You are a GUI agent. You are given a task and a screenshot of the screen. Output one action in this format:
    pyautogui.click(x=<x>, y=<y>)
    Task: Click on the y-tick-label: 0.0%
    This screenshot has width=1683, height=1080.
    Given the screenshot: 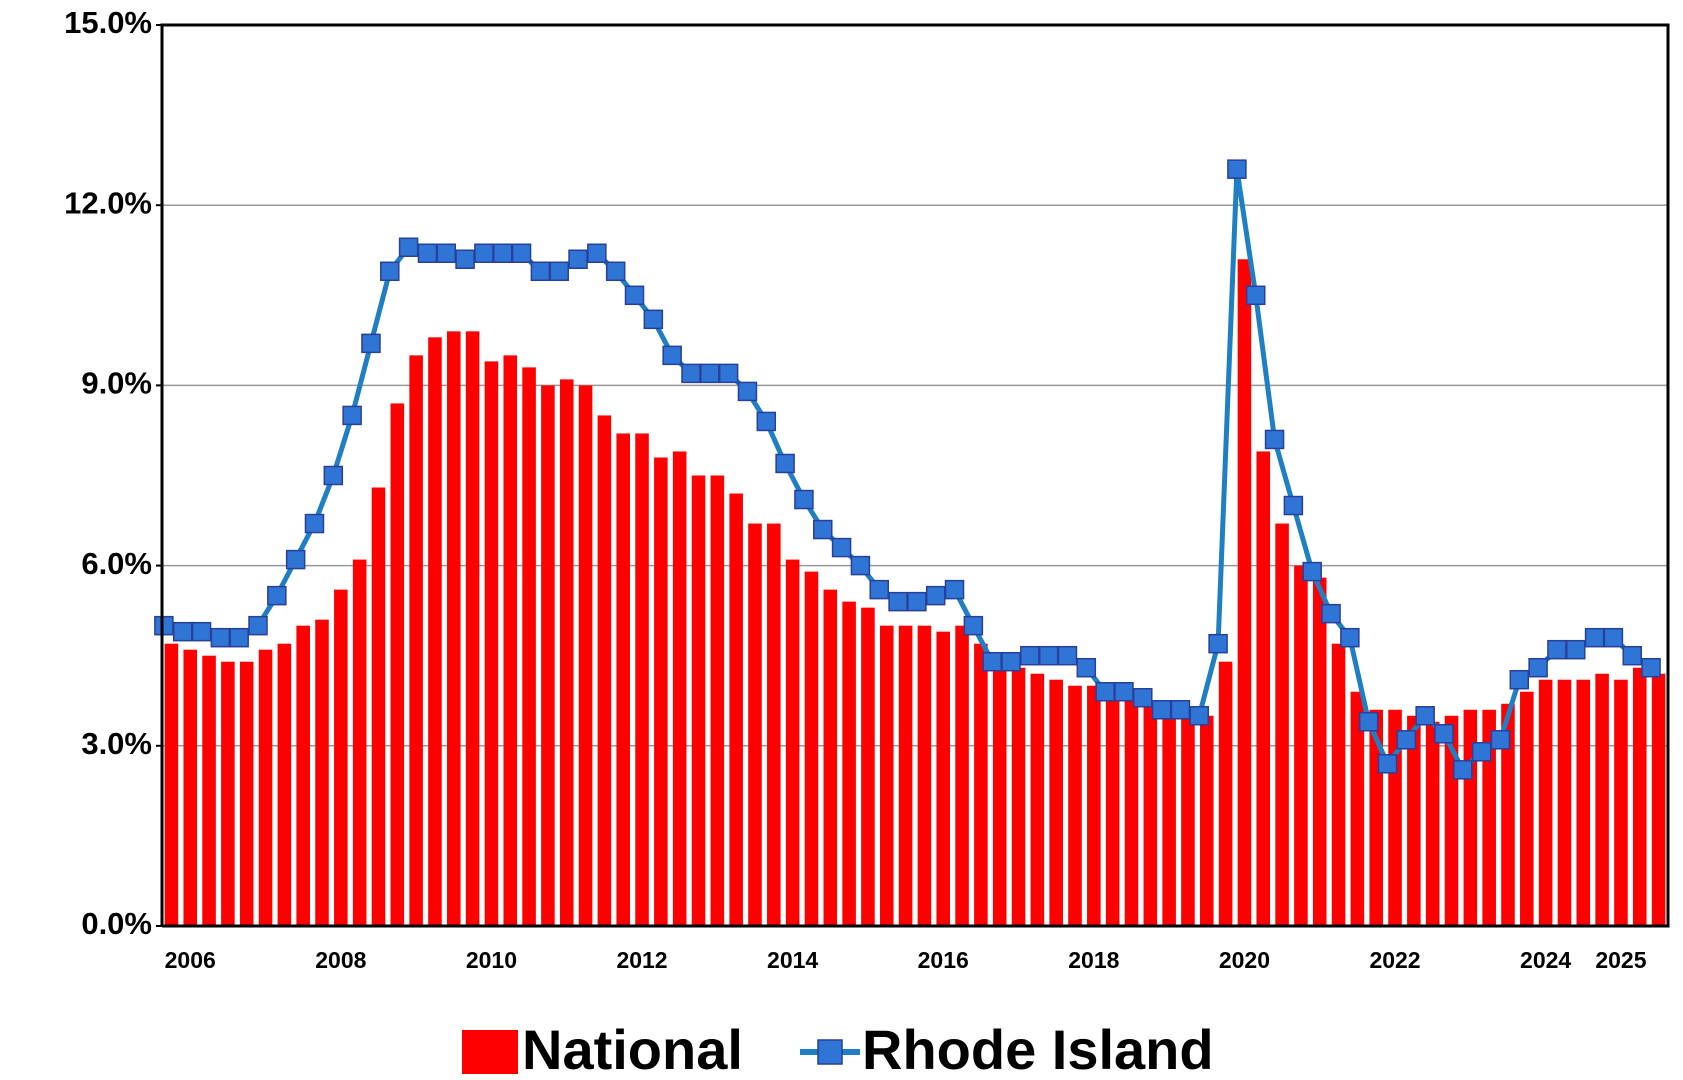 What is the action you would take?
    pyautogui.click(x=116, y=923)
    